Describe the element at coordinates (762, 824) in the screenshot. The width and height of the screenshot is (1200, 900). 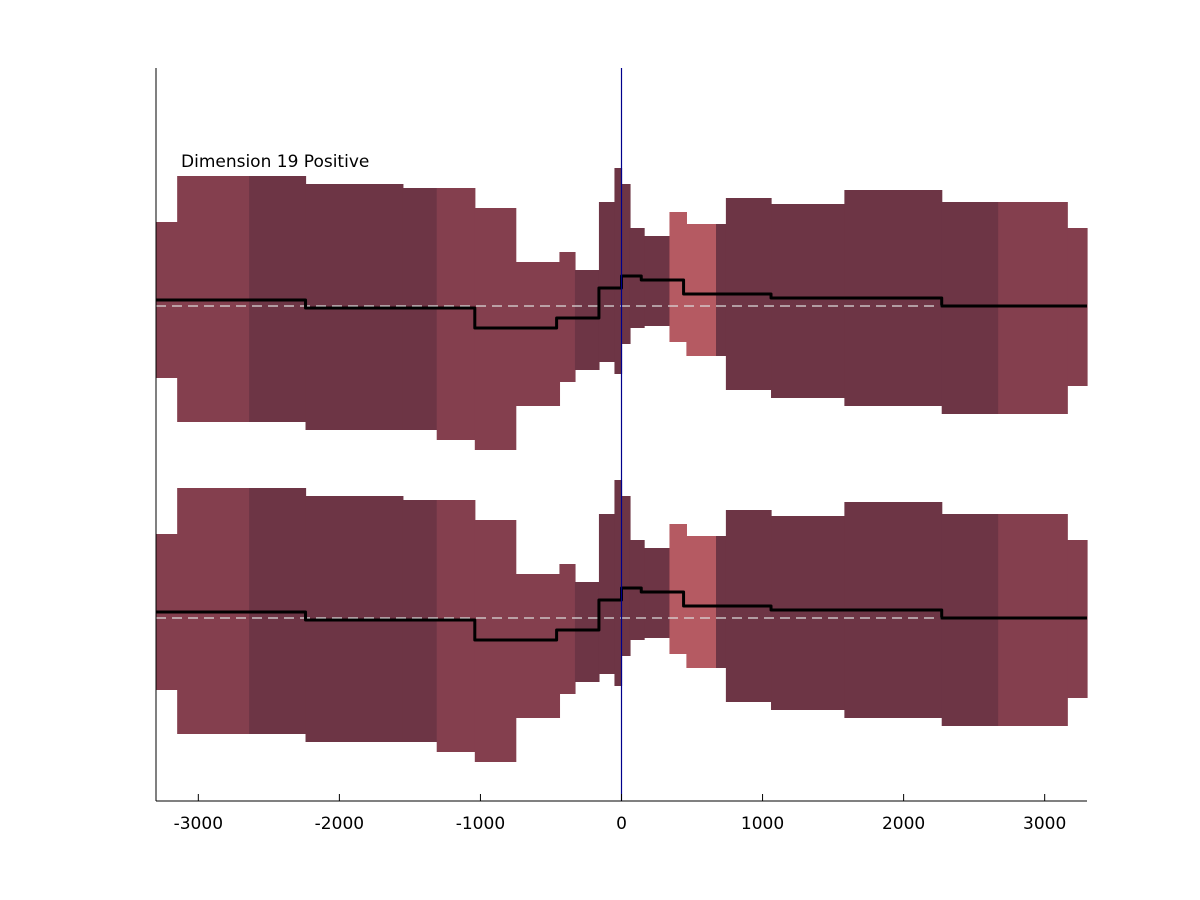
I see `x-tick-label-4: 1000` at that location.